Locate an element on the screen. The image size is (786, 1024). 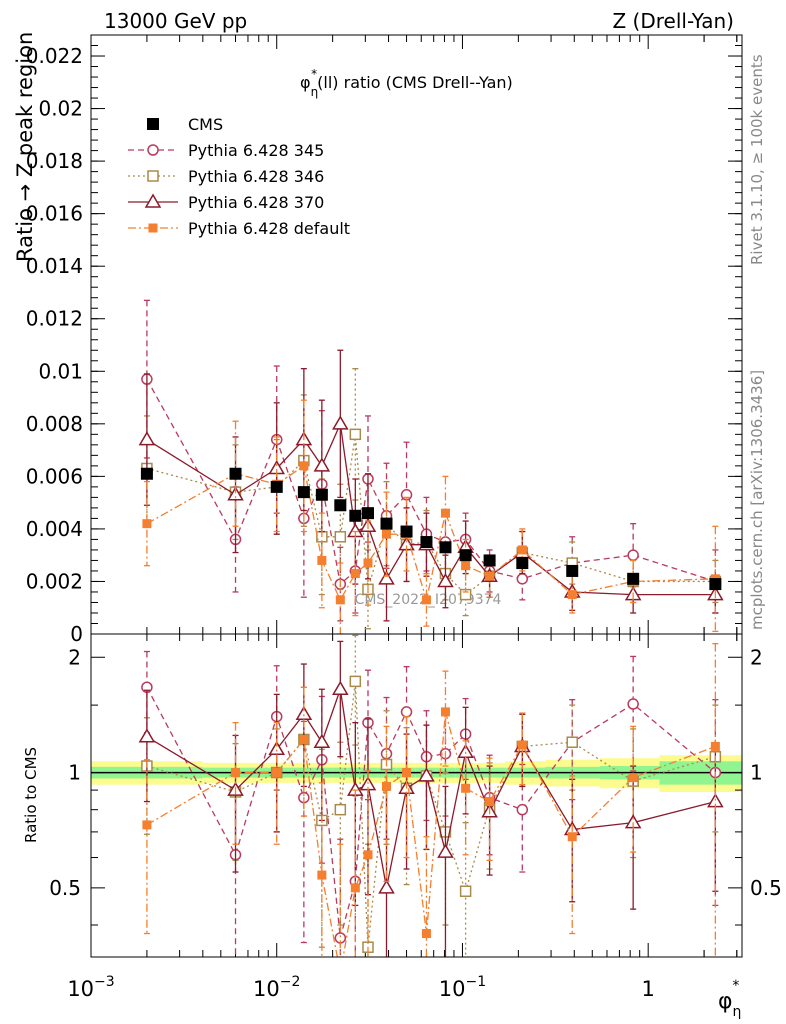
legend-label-pythia-6-428-default: Pythia 6.428 default is located at coordinates (269, 228).